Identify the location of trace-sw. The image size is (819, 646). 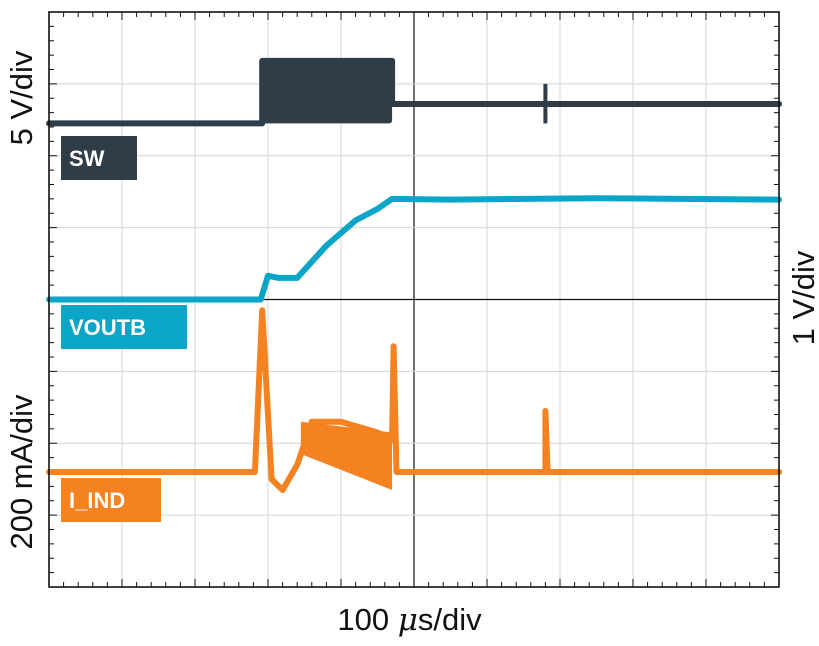
(414, 92).